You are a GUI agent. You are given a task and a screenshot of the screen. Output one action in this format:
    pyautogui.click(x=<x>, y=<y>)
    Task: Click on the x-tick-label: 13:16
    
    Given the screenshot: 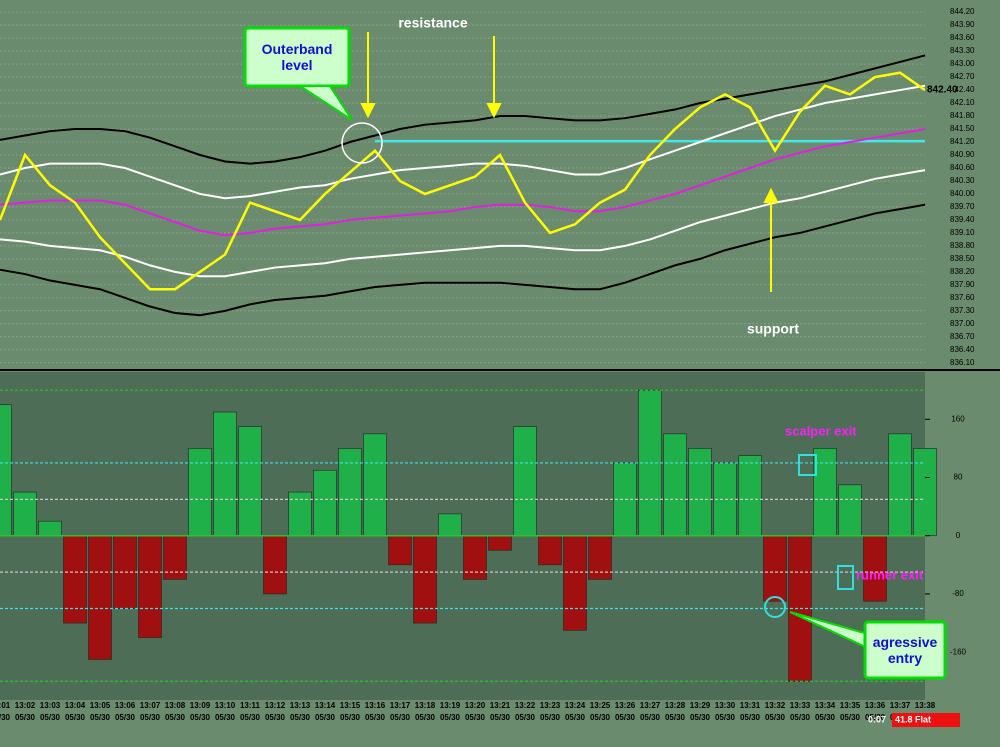 What is the action you would take?
    pyautogui.click(x=375, y=705)
    